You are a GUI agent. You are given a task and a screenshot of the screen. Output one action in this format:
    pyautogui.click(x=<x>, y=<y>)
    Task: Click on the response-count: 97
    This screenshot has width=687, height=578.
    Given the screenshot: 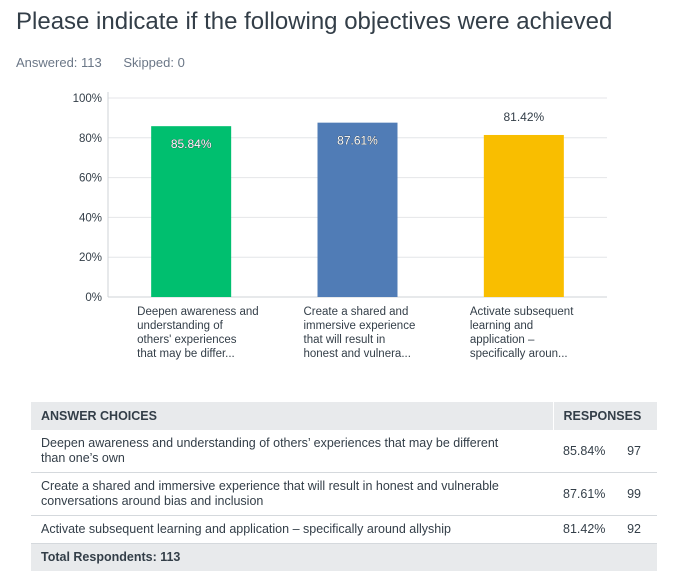 What is the action you would take?
    pyautogui.click(x=639, y=451)
    